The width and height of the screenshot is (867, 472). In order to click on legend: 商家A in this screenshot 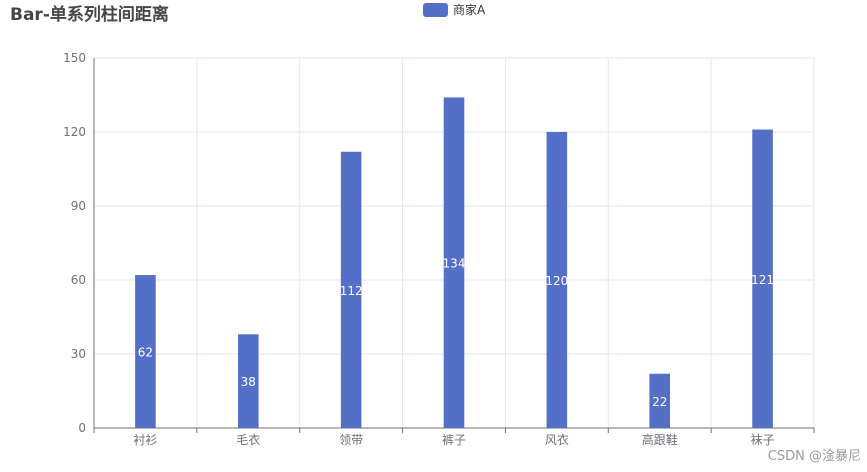, I will do `click(454, 9)`.